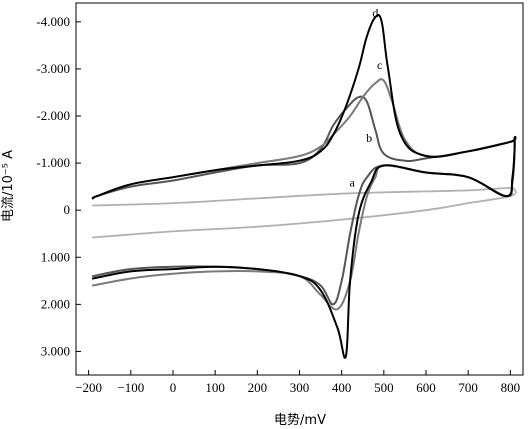  Describe the element at coordinates (369, 138) in the screenshot. I see `curve-label-b: b` at that location.